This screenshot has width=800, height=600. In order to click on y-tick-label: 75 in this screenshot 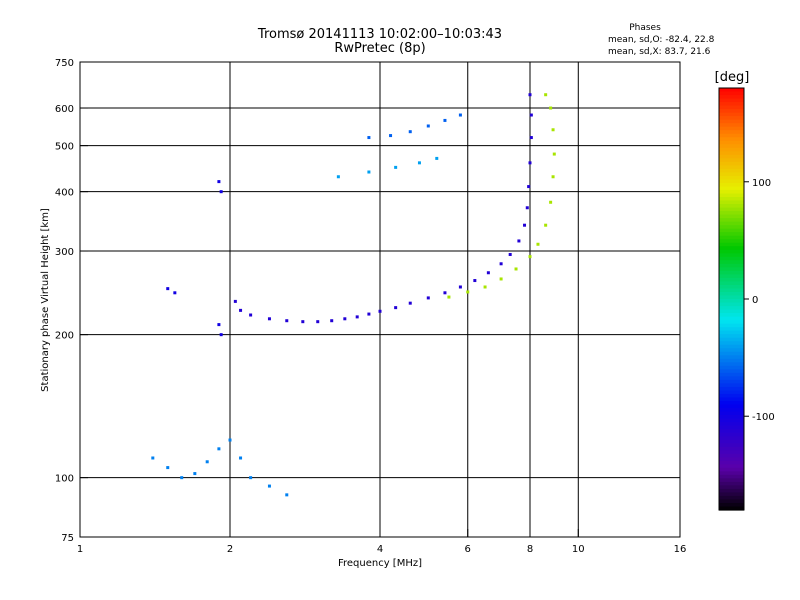, I will do `click(67, 538)`.